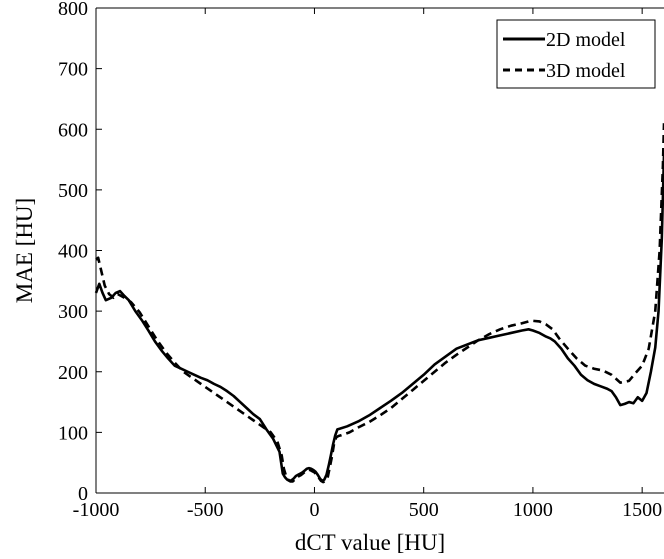 The width and height of the screenshot is (664, 559). Describe the element at coordinates (73, 312) in the screenshot. I see `y-tick-label: 300` at that location.